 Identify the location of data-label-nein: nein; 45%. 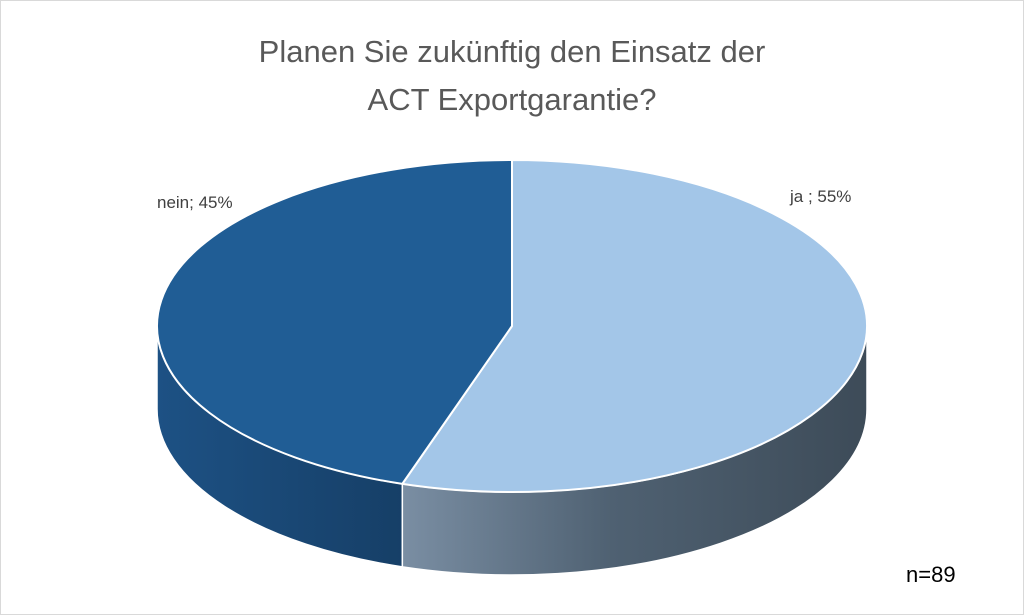
(195, 202).